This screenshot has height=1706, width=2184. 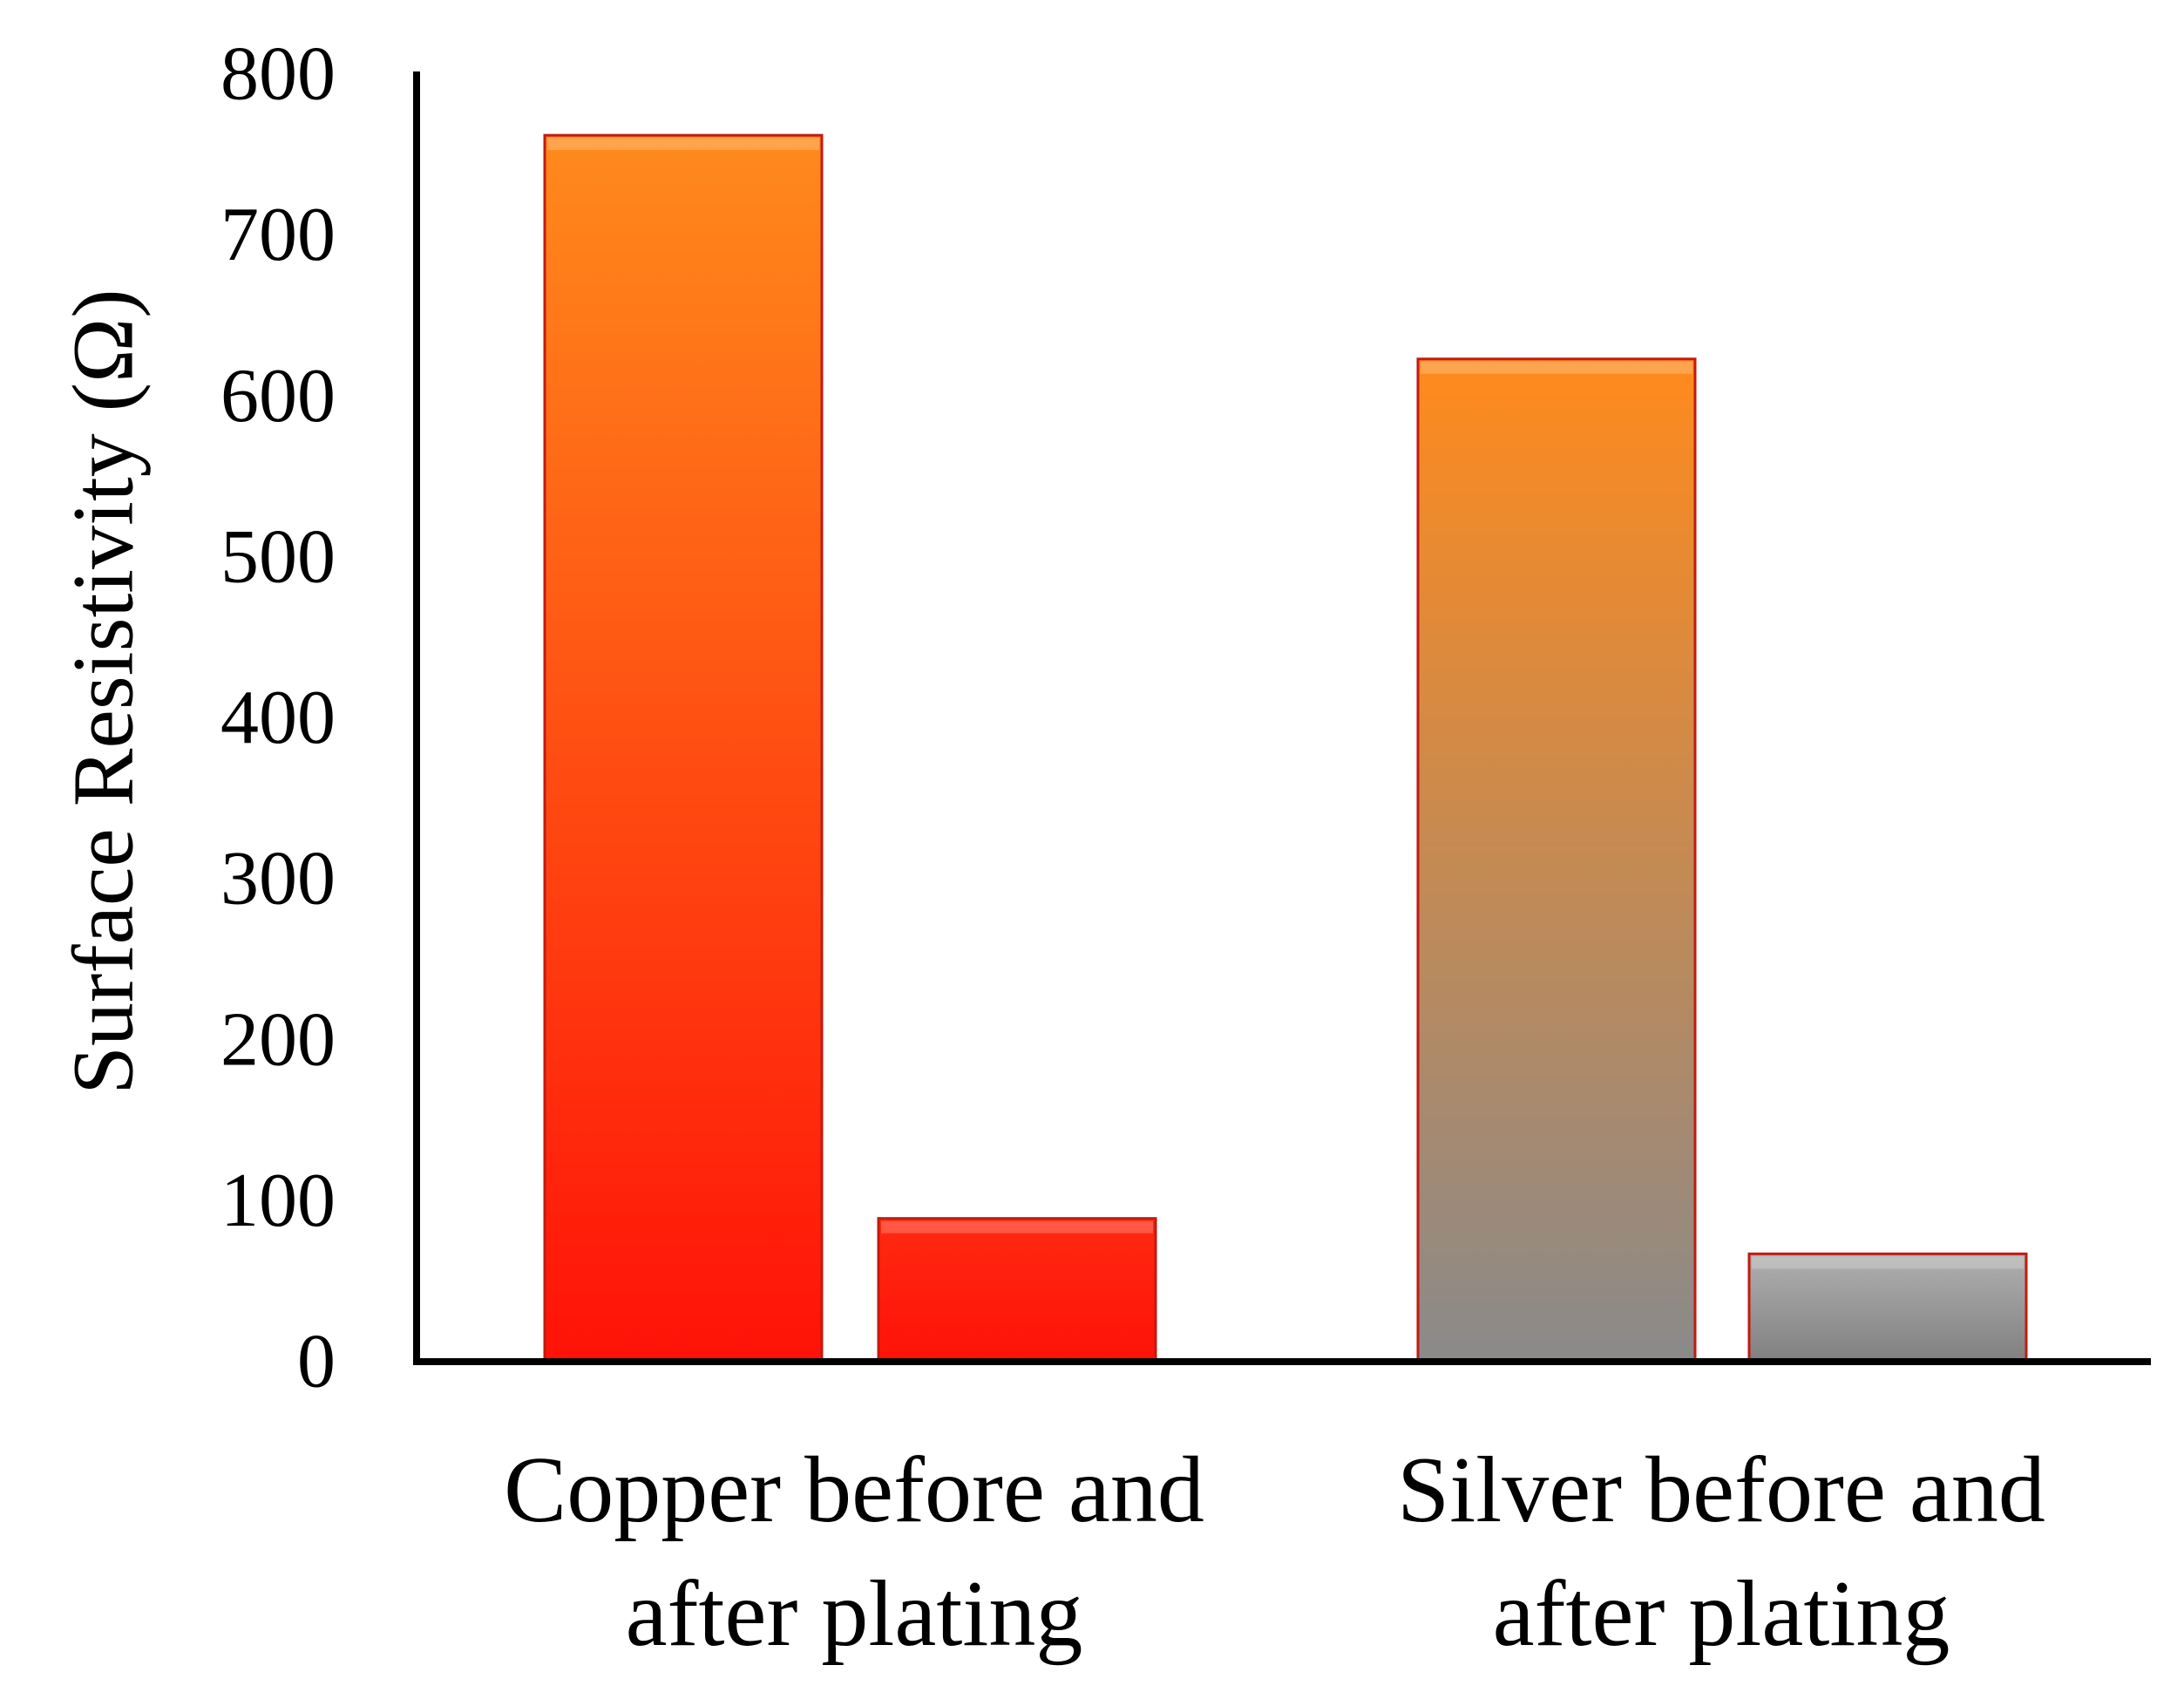 What do you see at coordinates (1721, 1552) in the screenshot?
I see `category-label: Silver before and after plating` at bounding box center [1721, 1552].